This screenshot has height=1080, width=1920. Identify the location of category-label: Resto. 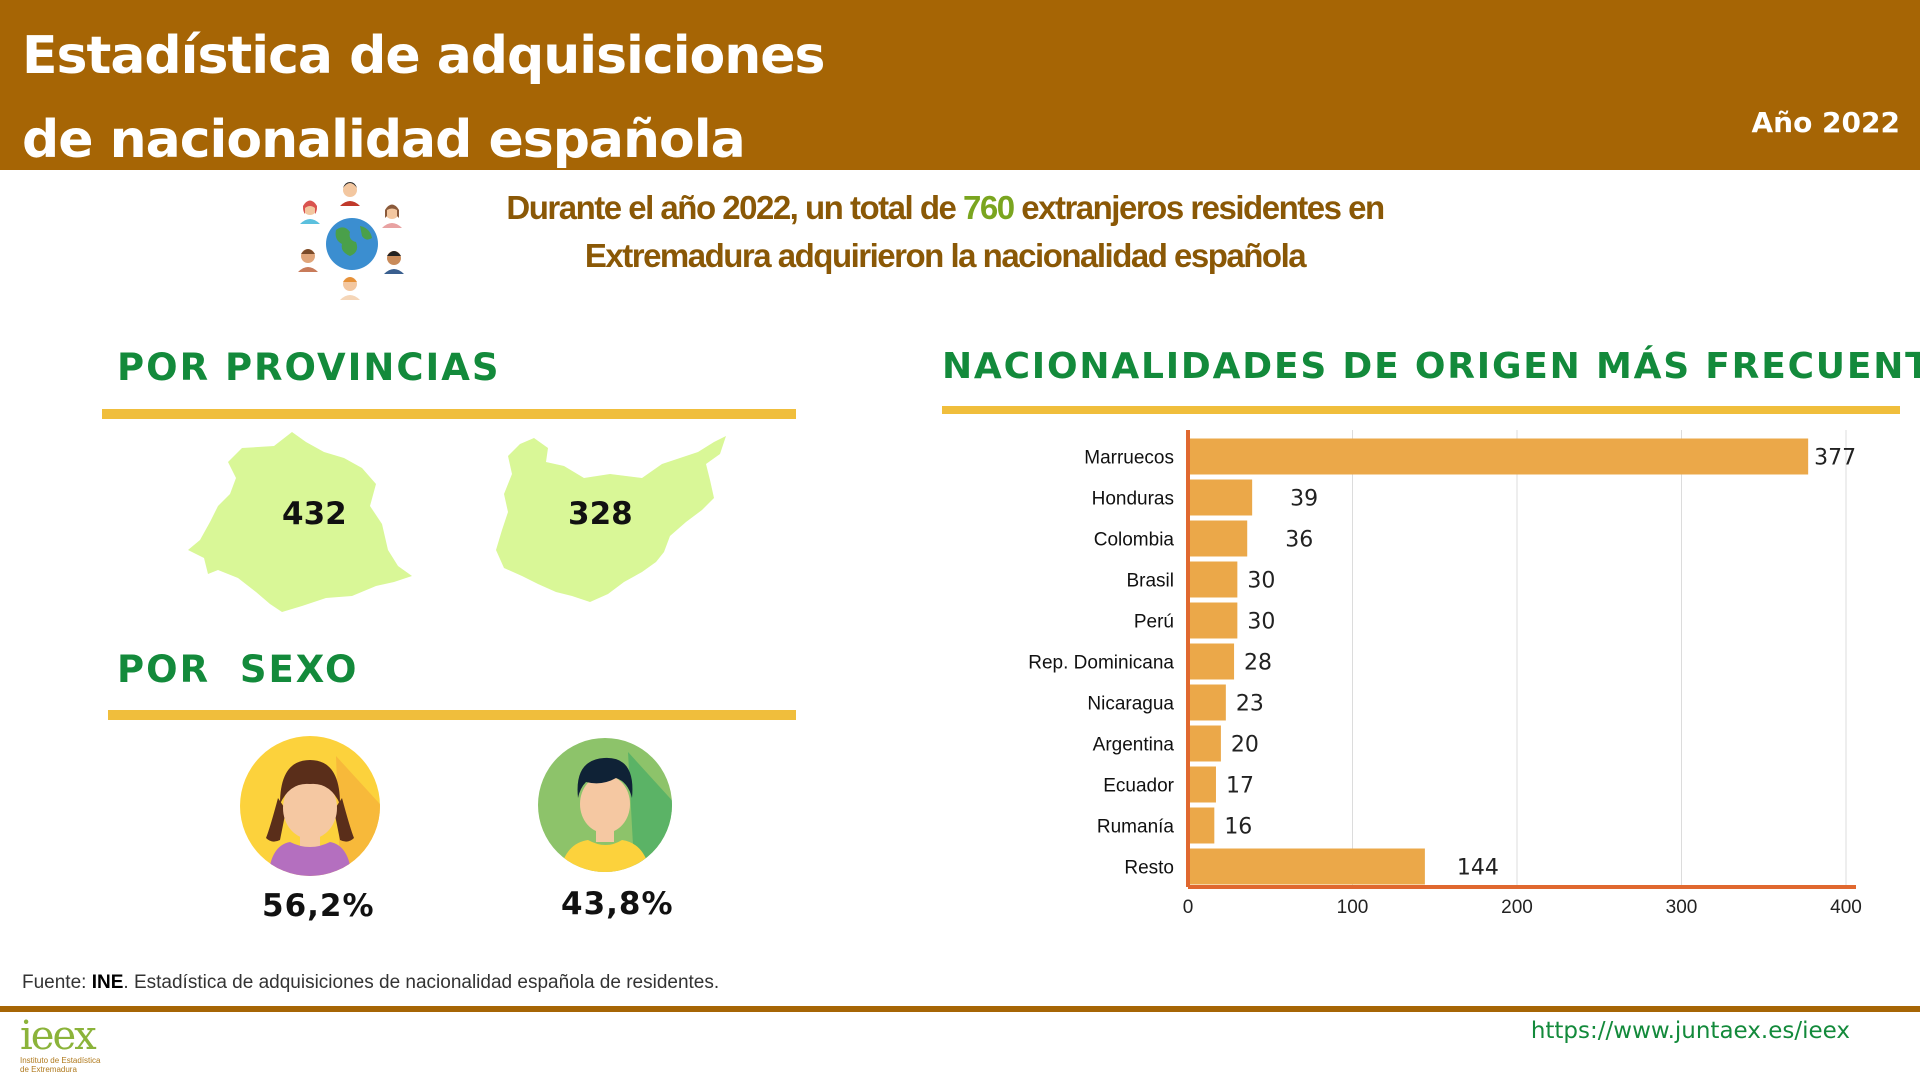
(1149, 868).